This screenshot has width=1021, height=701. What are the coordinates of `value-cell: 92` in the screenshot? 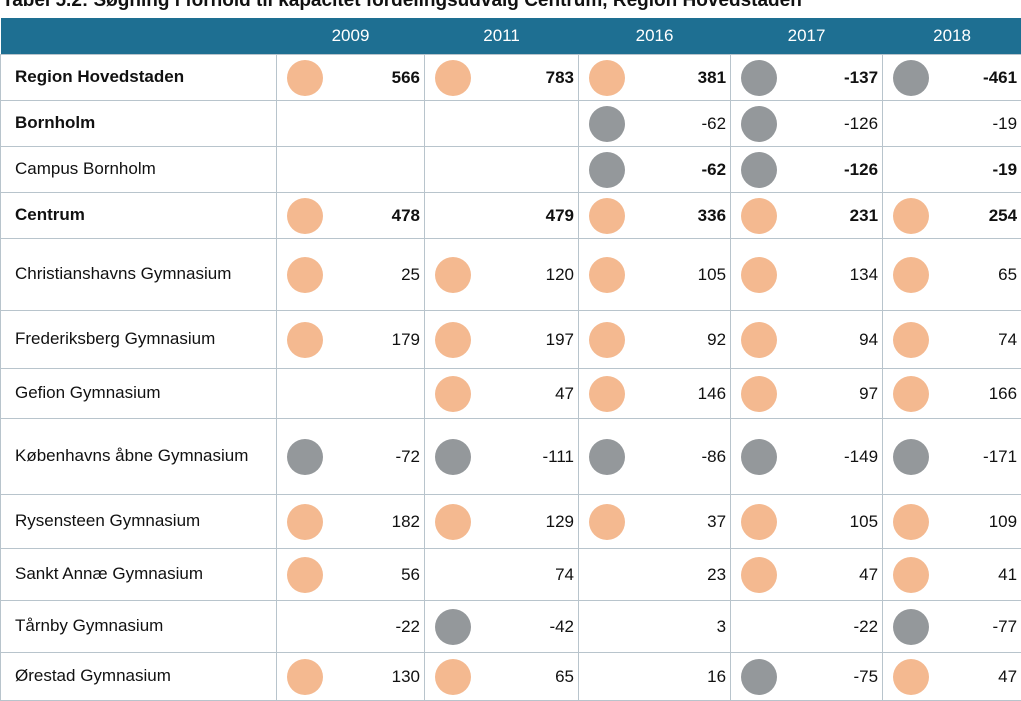 It's located at (683, 340).